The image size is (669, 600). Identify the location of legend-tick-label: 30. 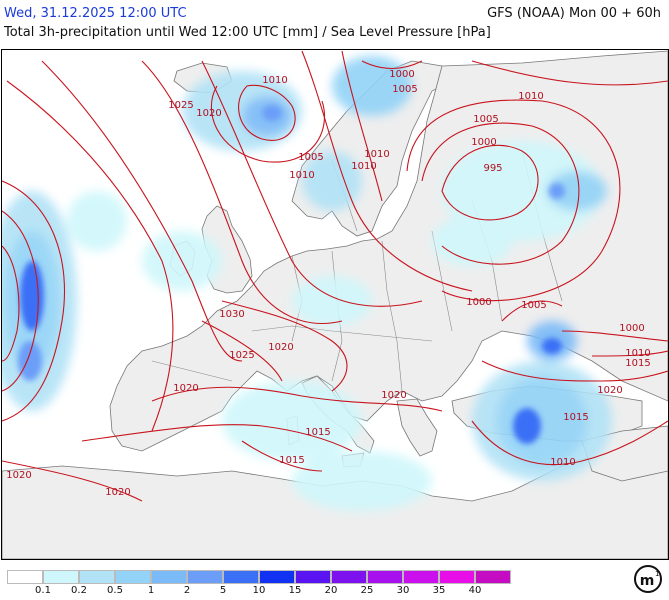
(403, 590).